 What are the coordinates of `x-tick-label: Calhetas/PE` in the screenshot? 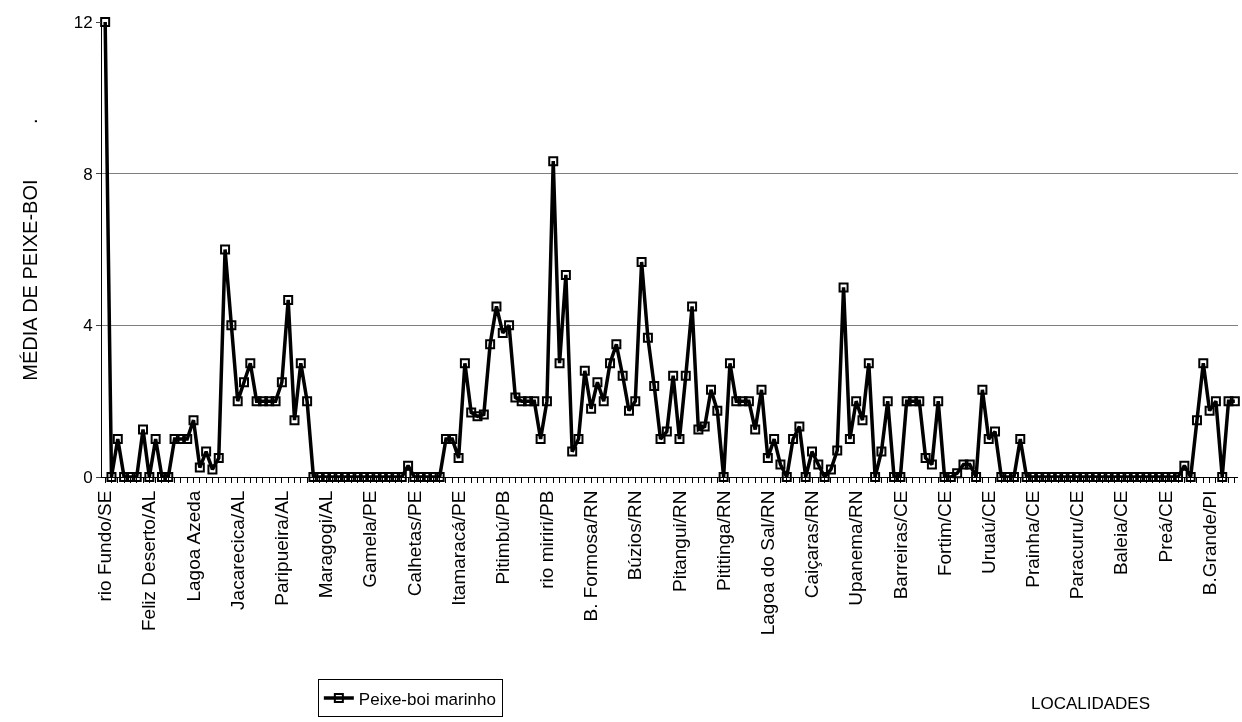 It's located at (414, 543).